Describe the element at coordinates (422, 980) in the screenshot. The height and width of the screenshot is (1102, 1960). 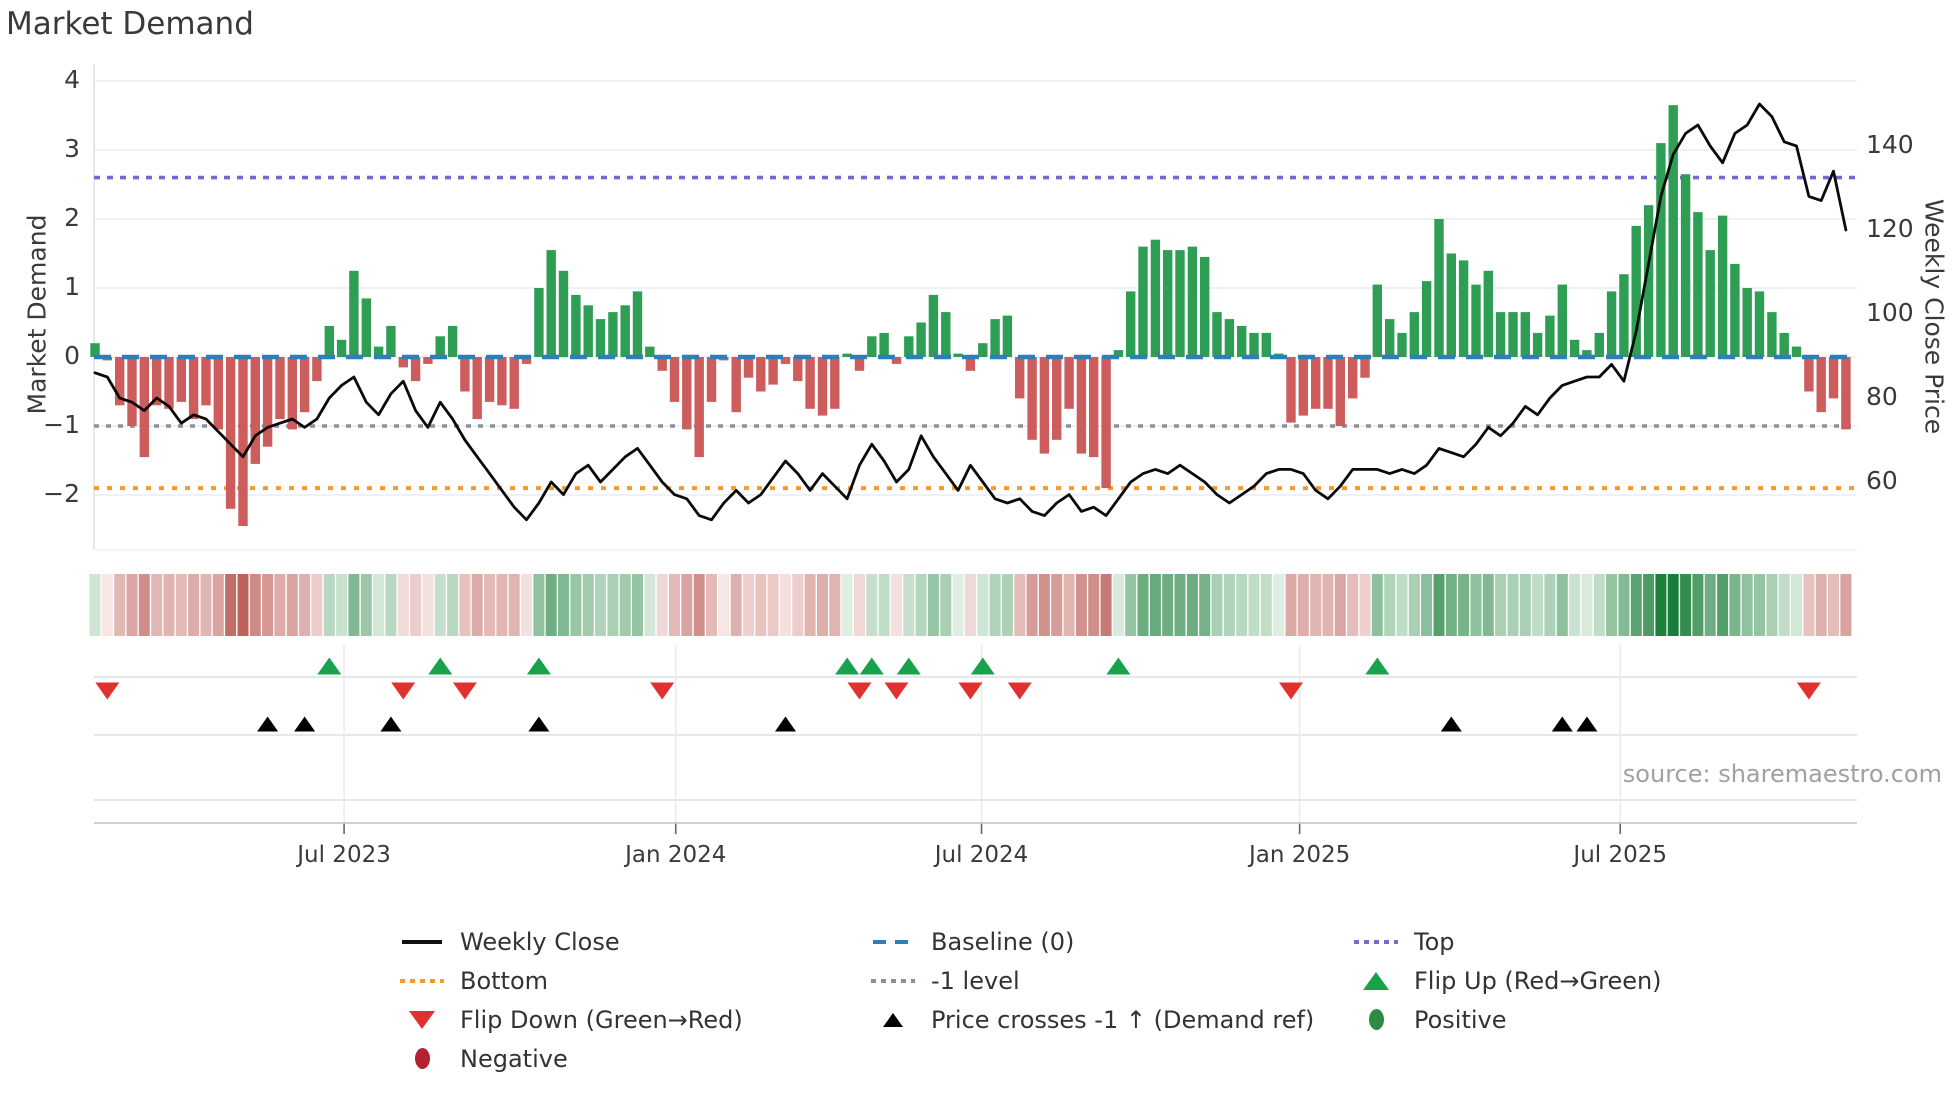
I see `bottom-dotted-line-icon` at that location.